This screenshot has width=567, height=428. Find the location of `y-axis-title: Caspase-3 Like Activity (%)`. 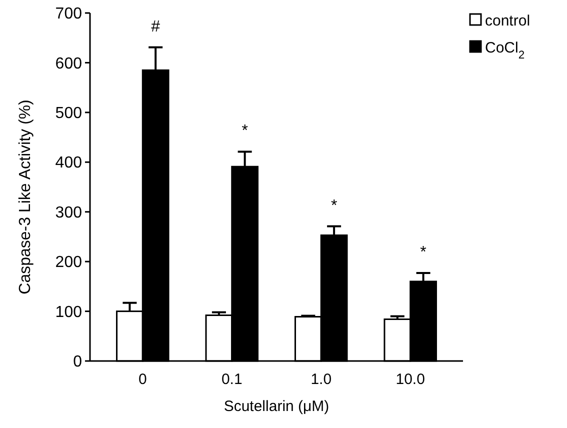

y-axis-title: Caspase-3 Like Activity (%) is located at coordinates (25, 197).